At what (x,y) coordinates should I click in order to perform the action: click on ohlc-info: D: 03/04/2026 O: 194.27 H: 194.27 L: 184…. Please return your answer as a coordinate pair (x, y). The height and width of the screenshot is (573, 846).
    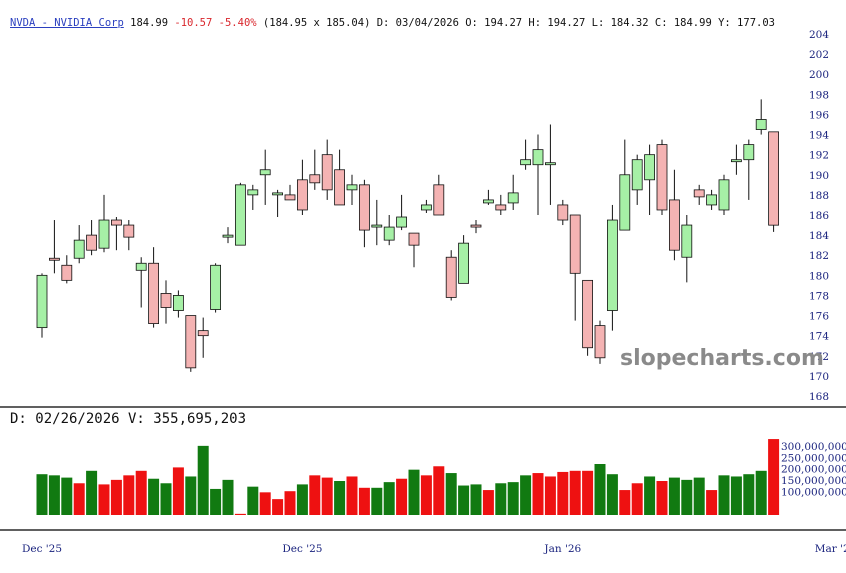
    Looking at the image, I should click on (575, 23).